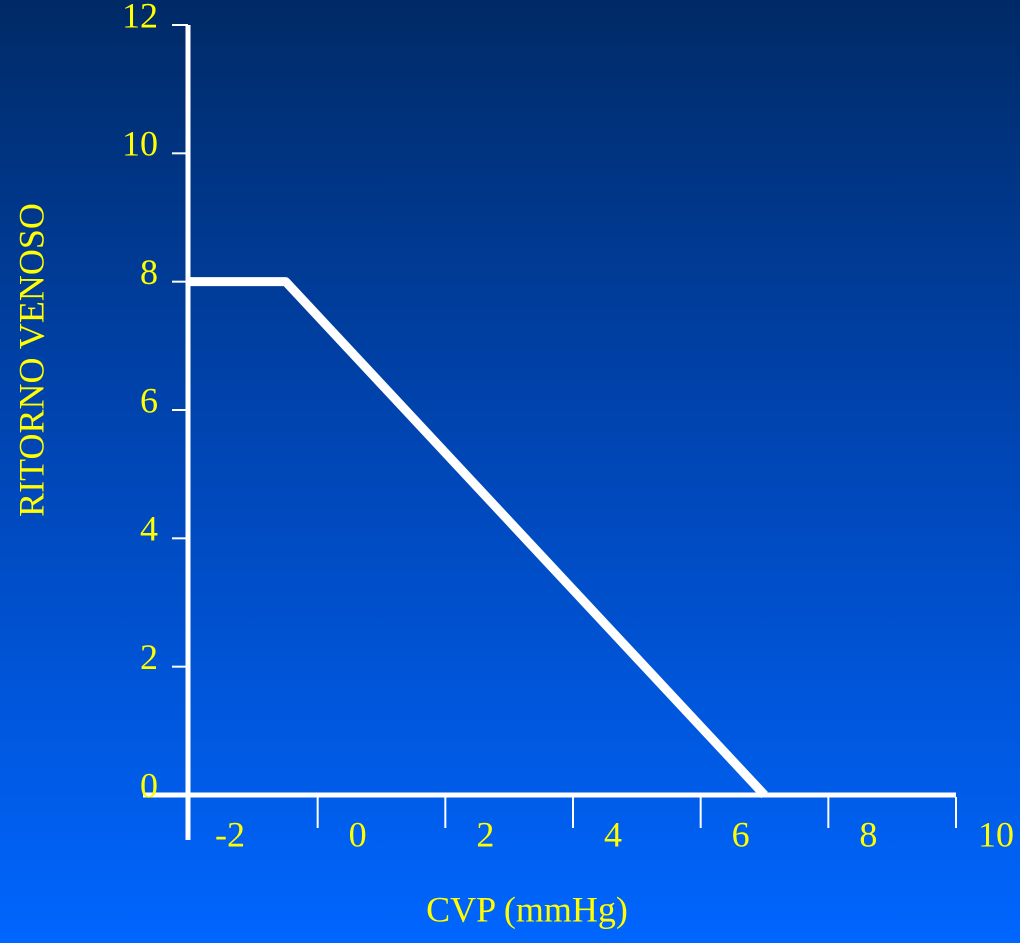  What do you see at coordinates (149, 785) in the screenshot?
I see `y-tick-label: 0` at bounding box center [149, 785].